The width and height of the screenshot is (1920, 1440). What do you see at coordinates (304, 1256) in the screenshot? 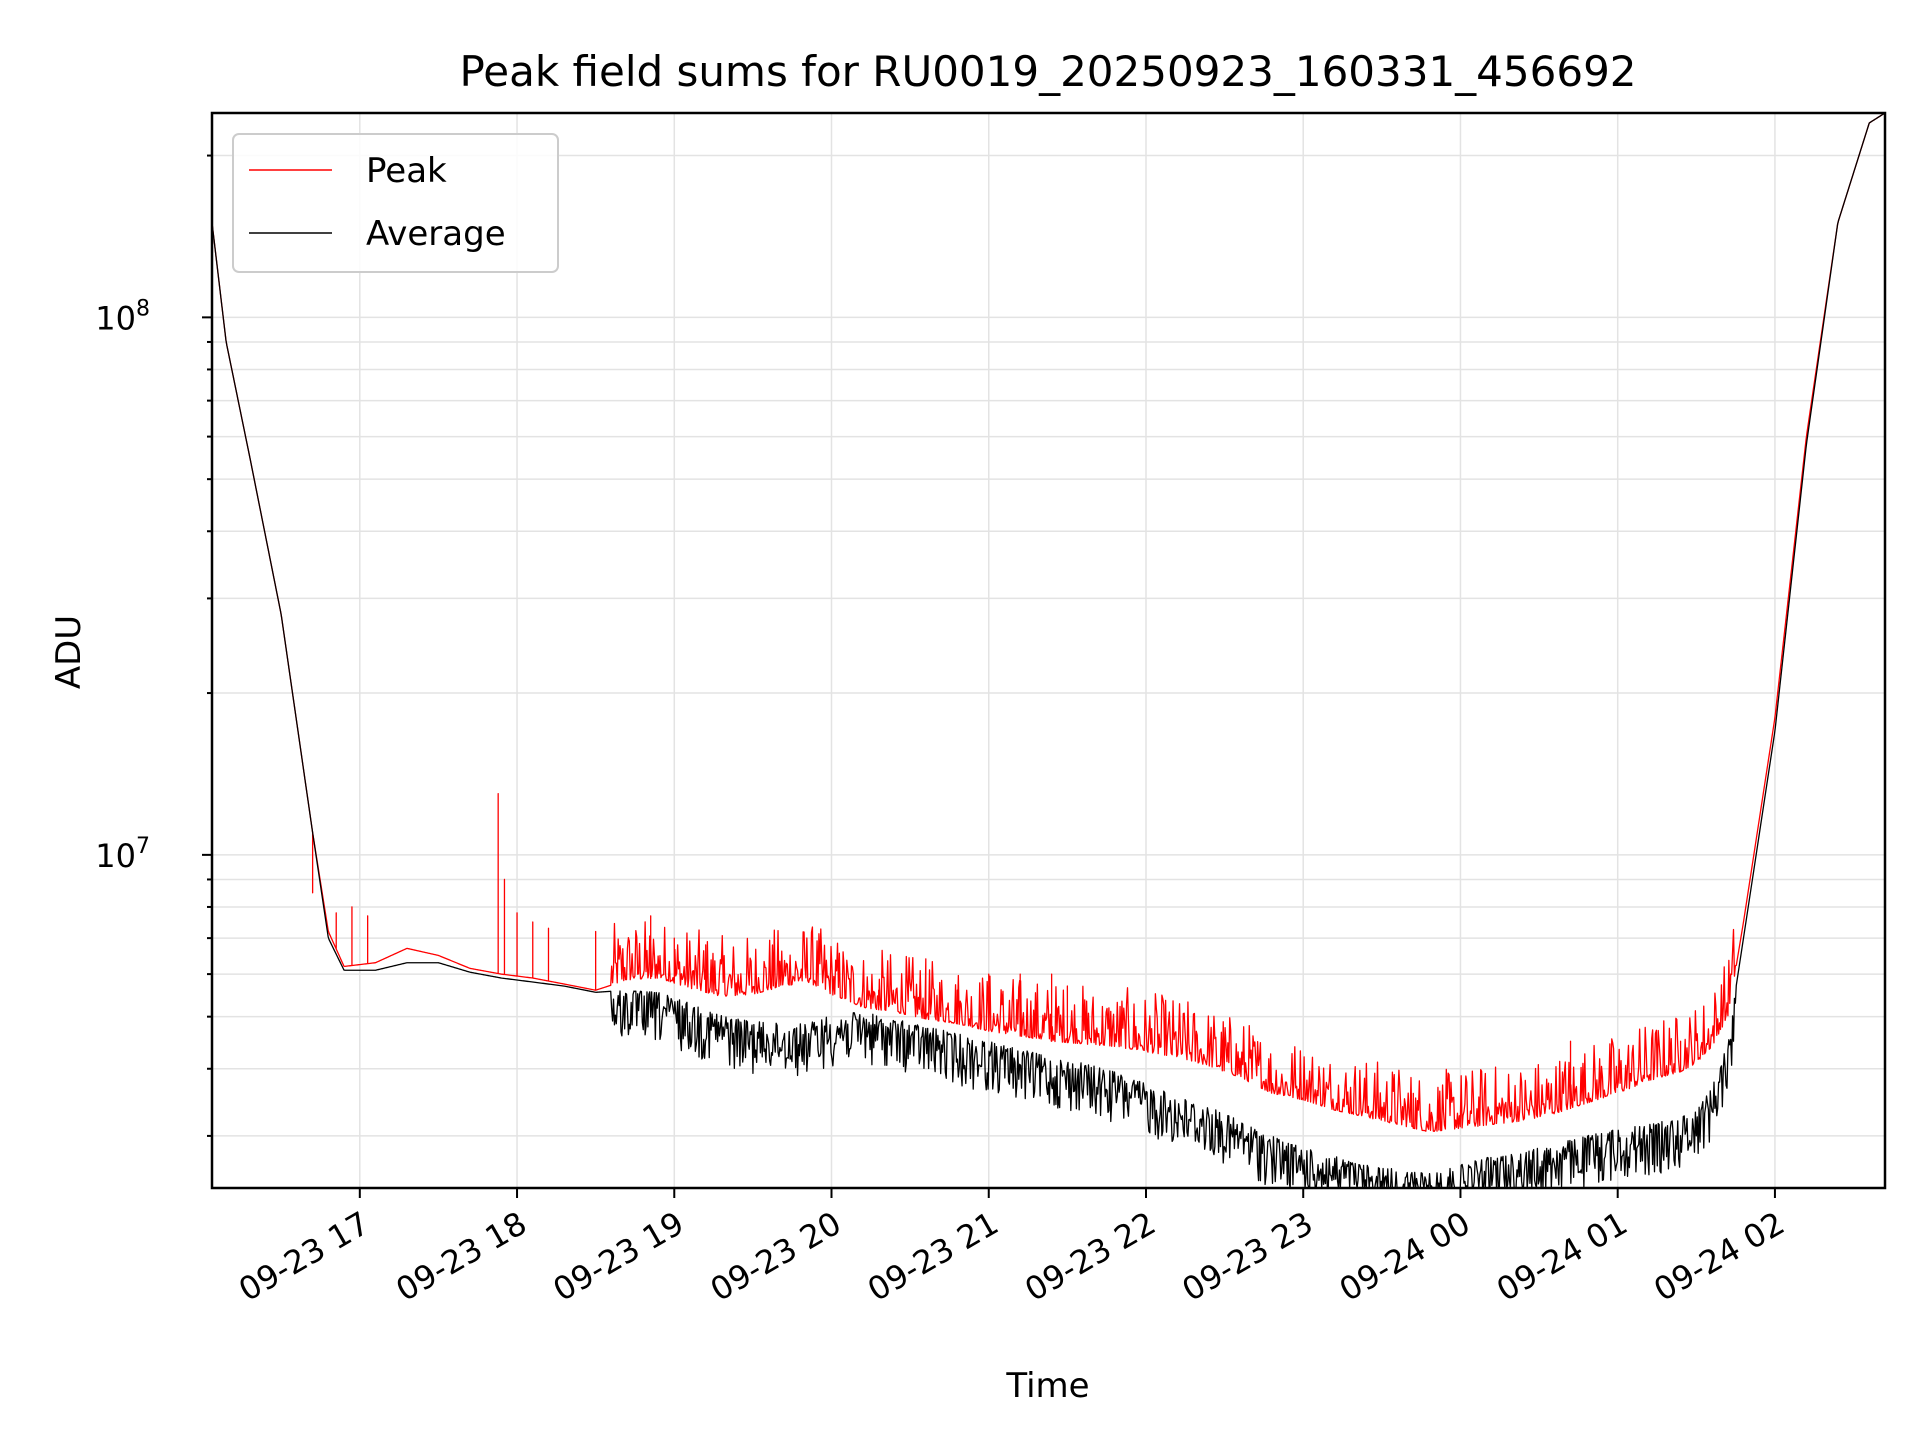
I see `x-tick-label: 09-23 17` at bounding box center [304, 1256].